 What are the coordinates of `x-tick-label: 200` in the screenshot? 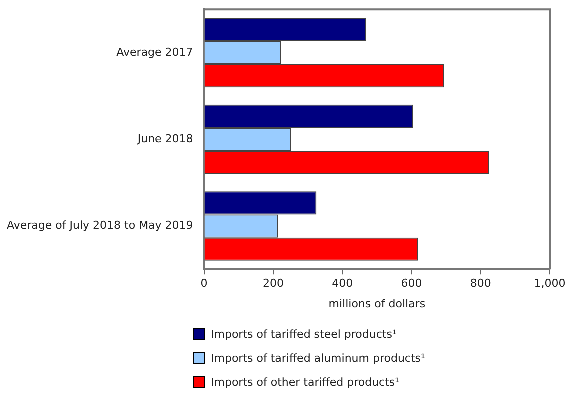 It's located at (273, 283).